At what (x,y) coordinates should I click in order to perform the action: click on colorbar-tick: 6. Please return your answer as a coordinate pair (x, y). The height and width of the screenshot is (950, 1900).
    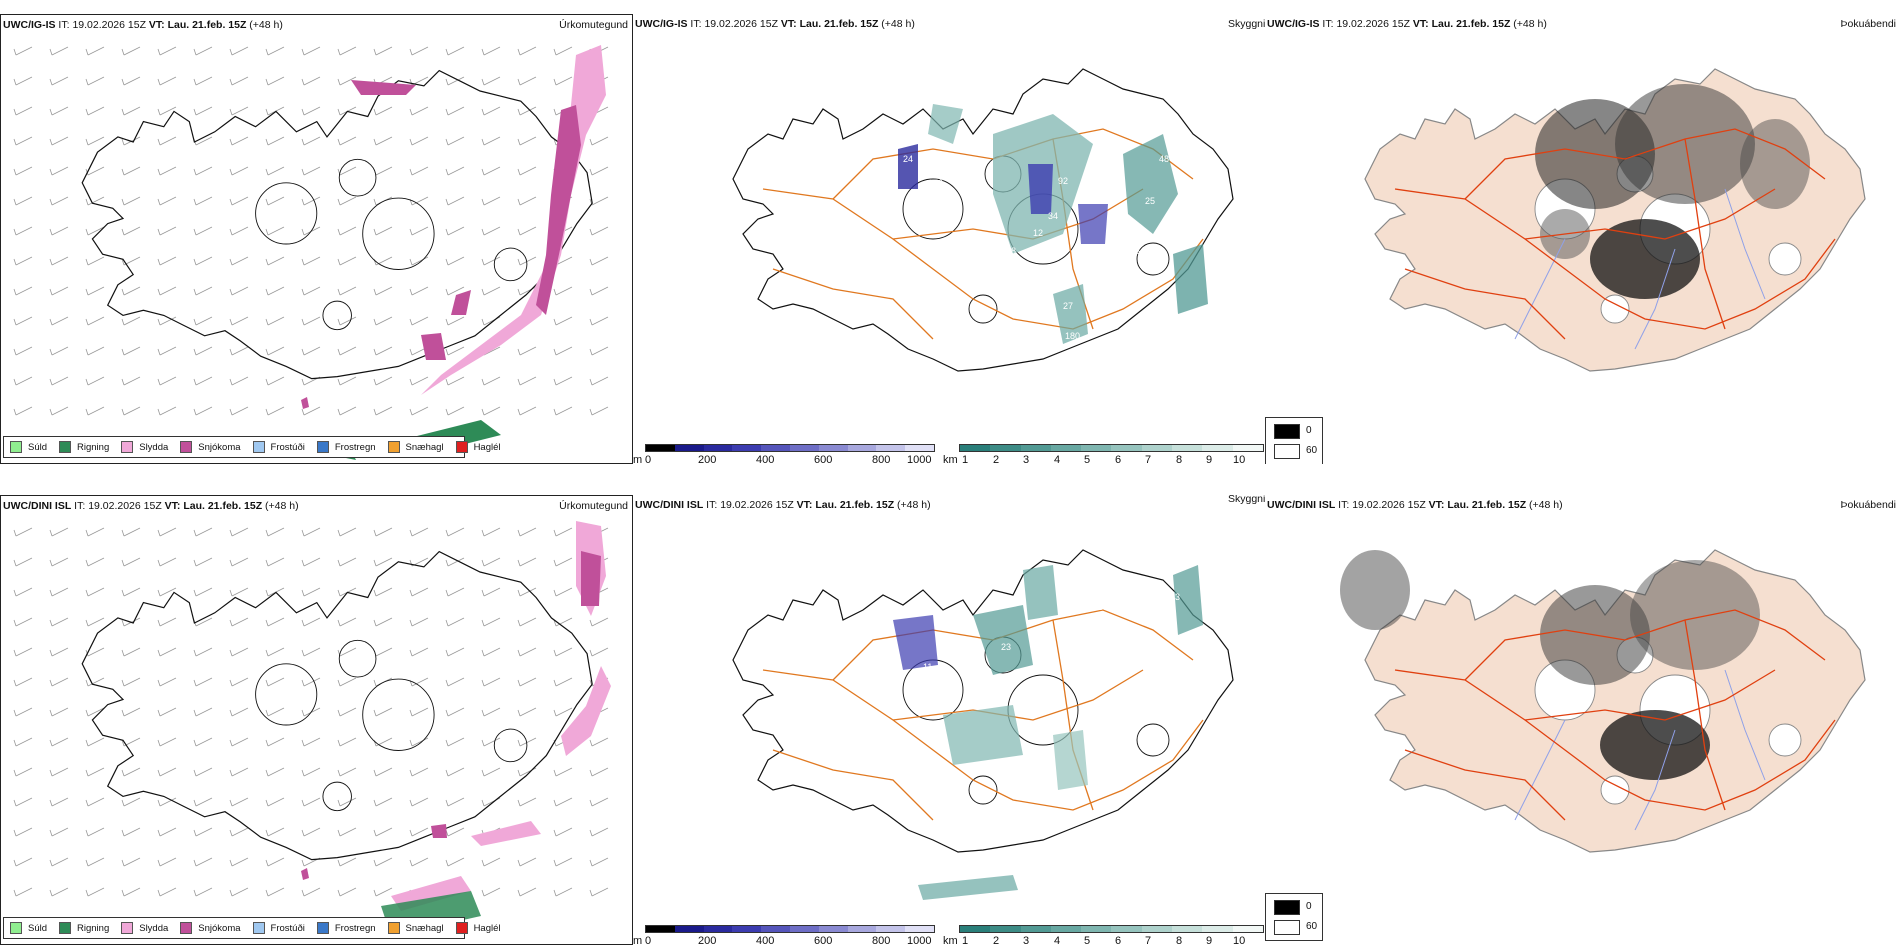
    Looking at the image, I should click on (1118, 459).